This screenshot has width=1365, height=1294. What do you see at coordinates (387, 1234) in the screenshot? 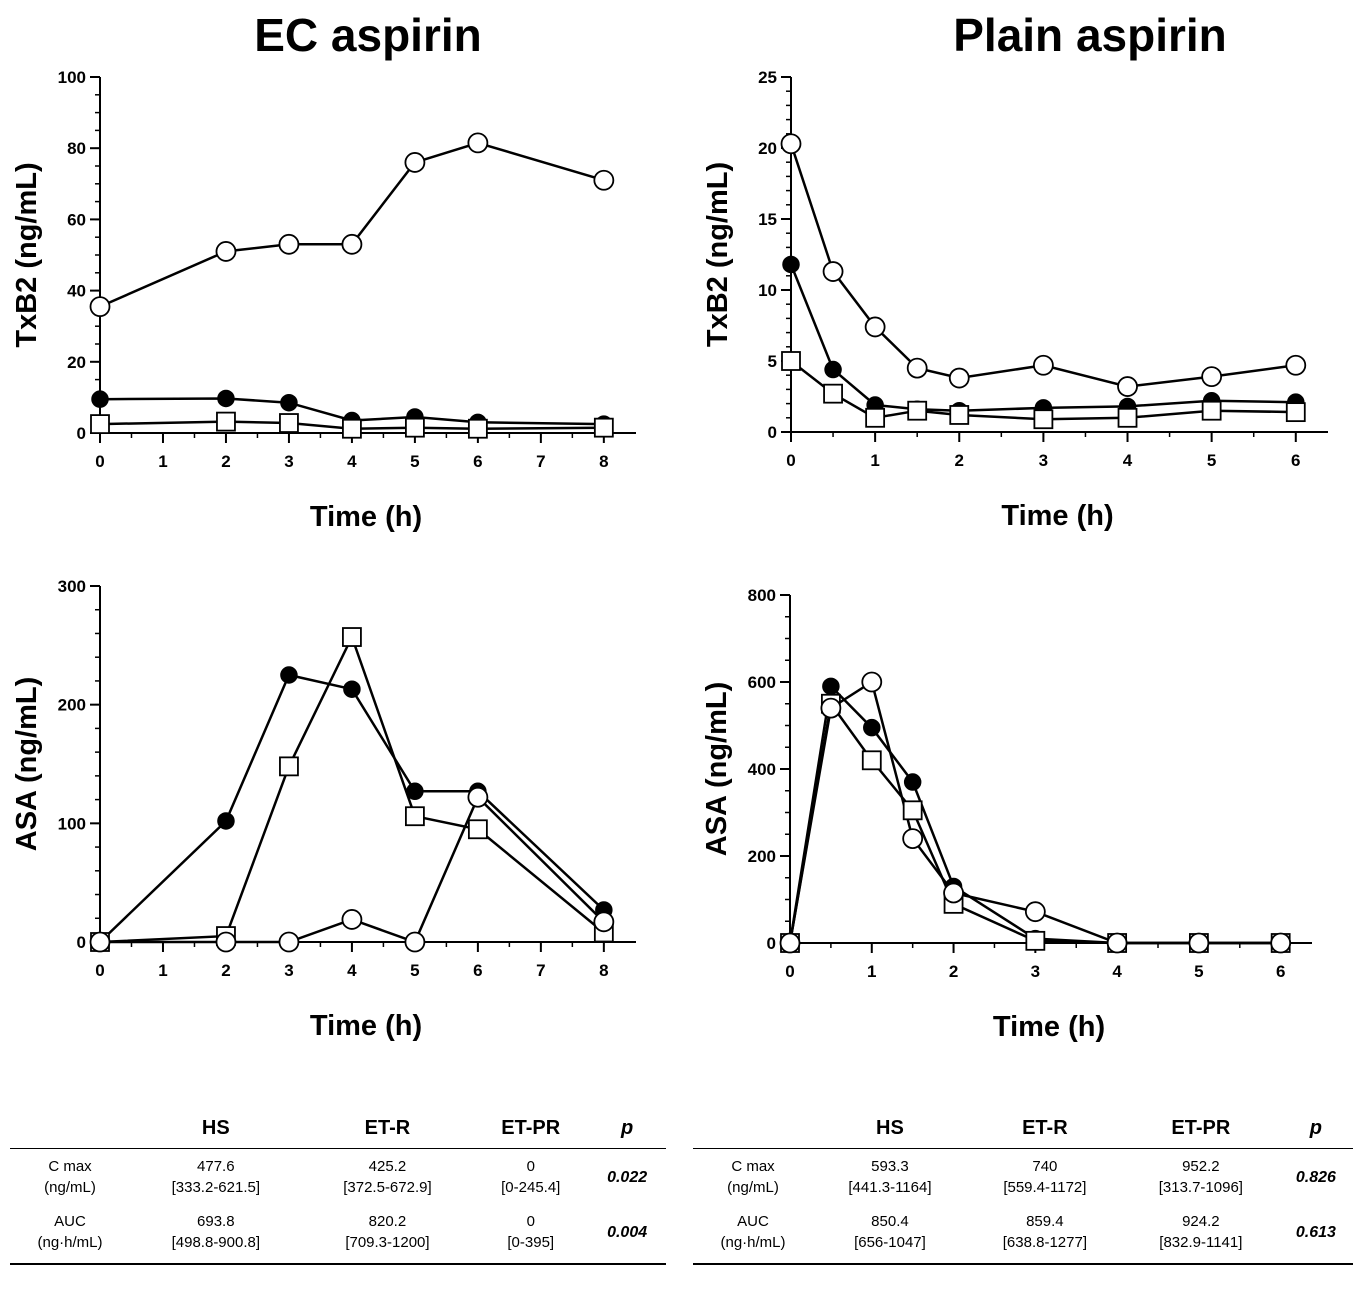
I see `cell-et-r: 820.2 [709.3-1200]` at bounding box center [387, 1234].